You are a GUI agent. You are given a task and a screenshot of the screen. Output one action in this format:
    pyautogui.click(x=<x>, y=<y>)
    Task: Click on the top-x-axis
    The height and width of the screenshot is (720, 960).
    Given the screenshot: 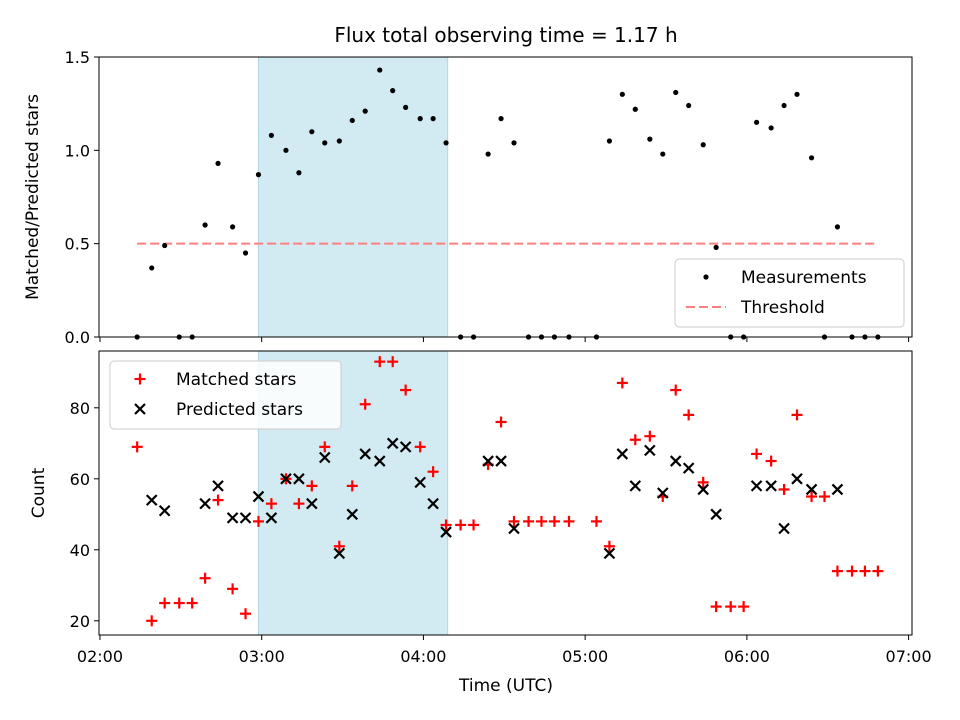 What is the action you would take?
    pyautogui.click(x=504, y=339)
    